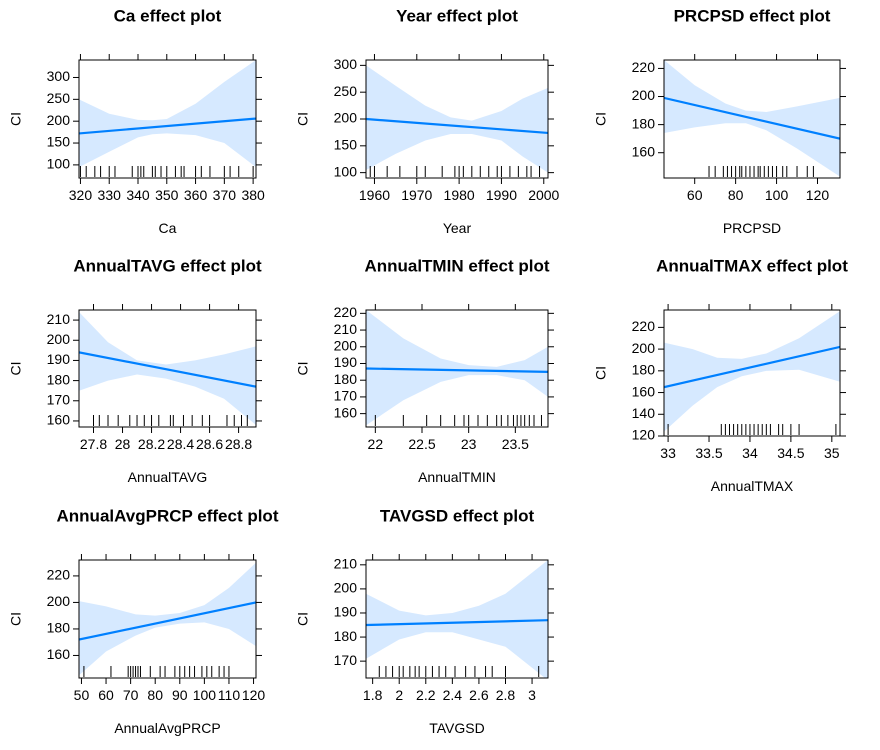 This screenshot has width=880, height=750. What do you see at coordinates (426, 695) in the screenshot?
I see `x-tick-label: 2.2` at bounding box center [426, 695].